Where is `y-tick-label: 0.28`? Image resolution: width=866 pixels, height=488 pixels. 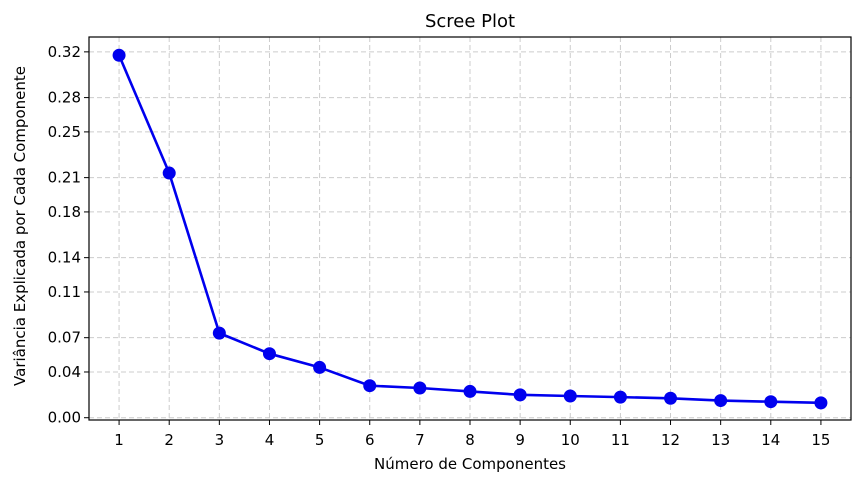 y-tick-label: 0.28 is located at coordinates (64, 98).